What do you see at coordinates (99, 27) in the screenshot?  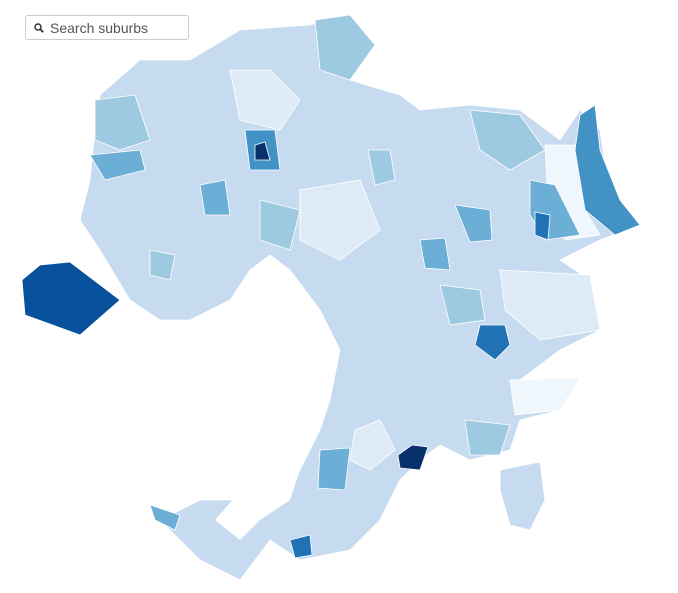 I see `search-placeholder: Search suburbs` at bounding box center [99, 27].